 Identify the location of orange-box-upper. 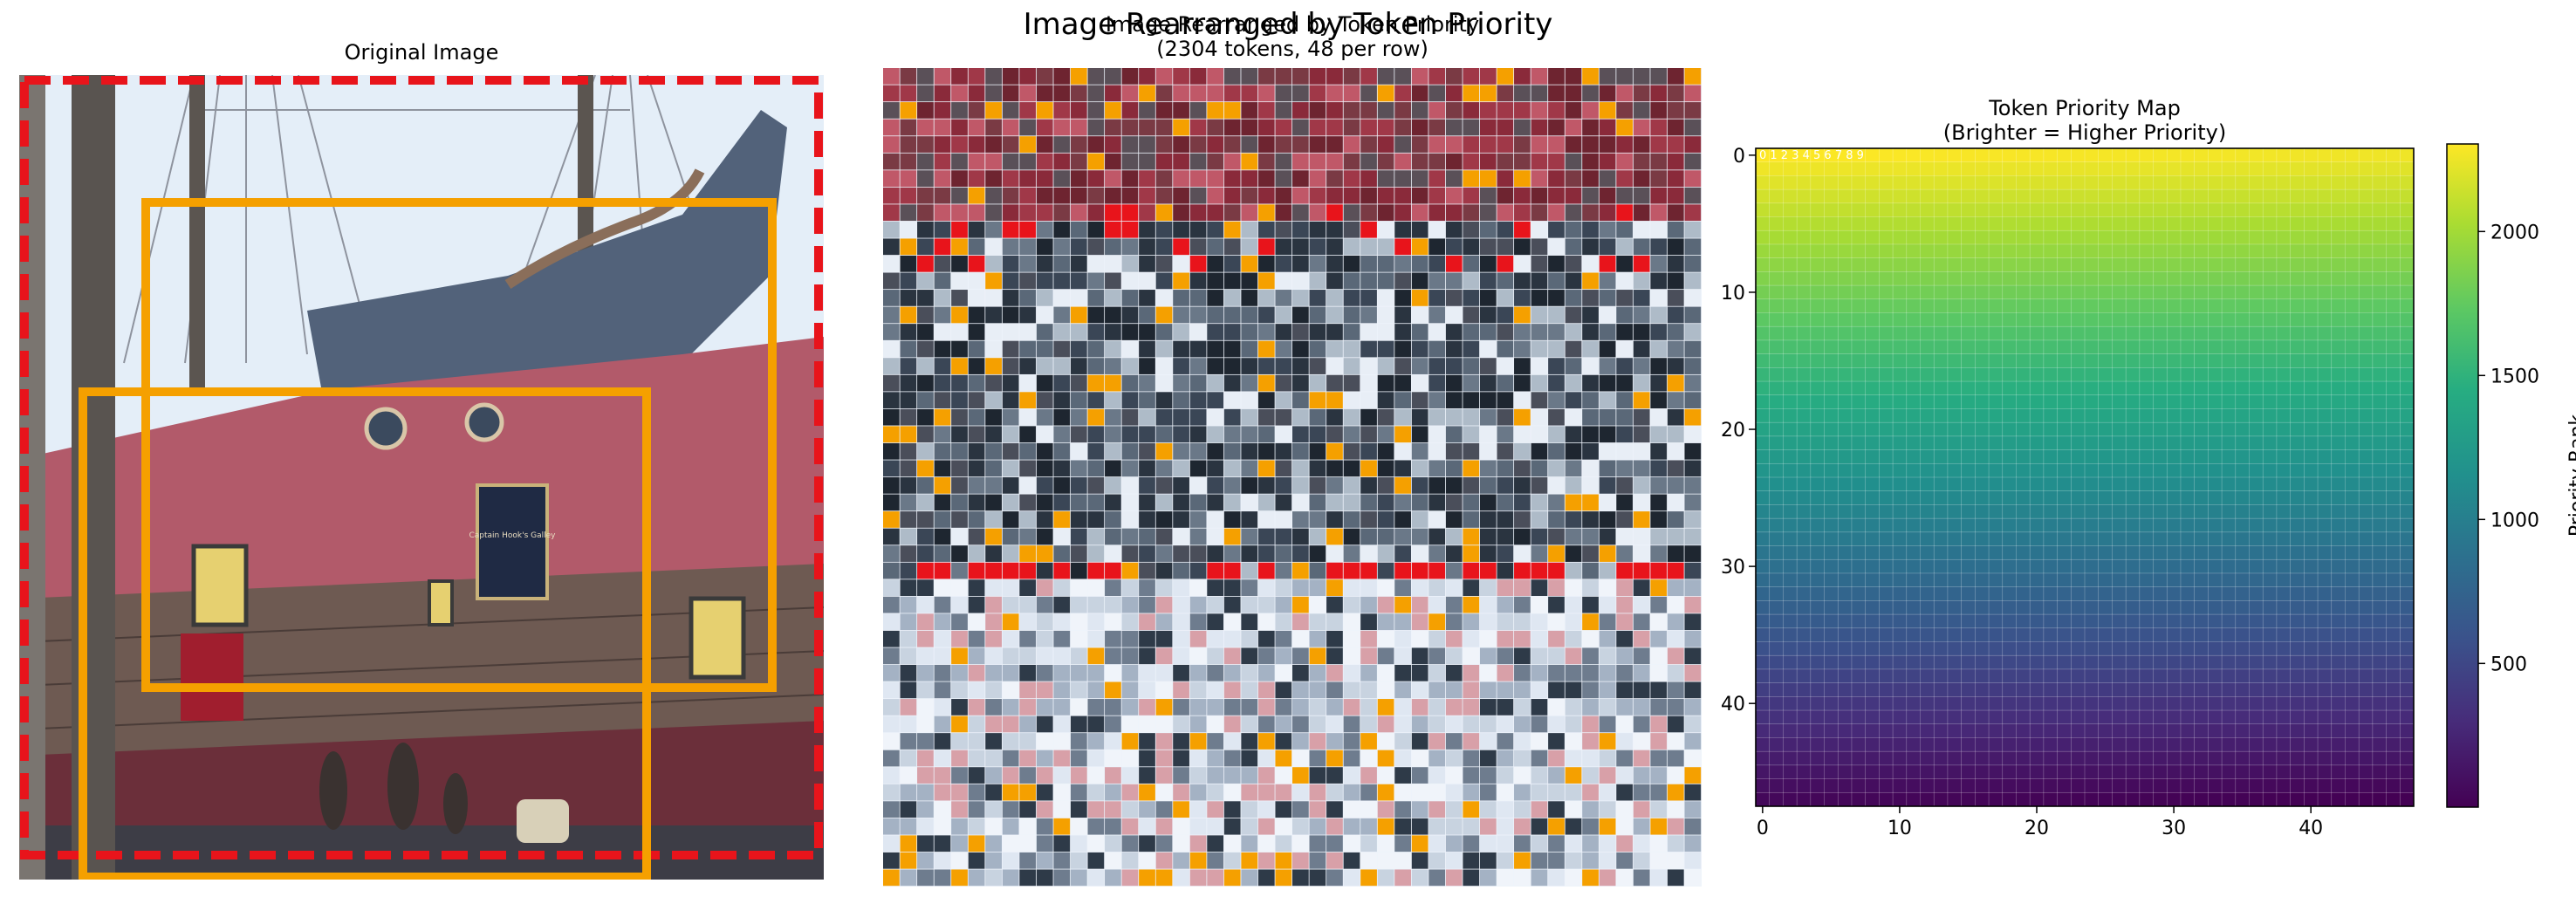
(459, 445).